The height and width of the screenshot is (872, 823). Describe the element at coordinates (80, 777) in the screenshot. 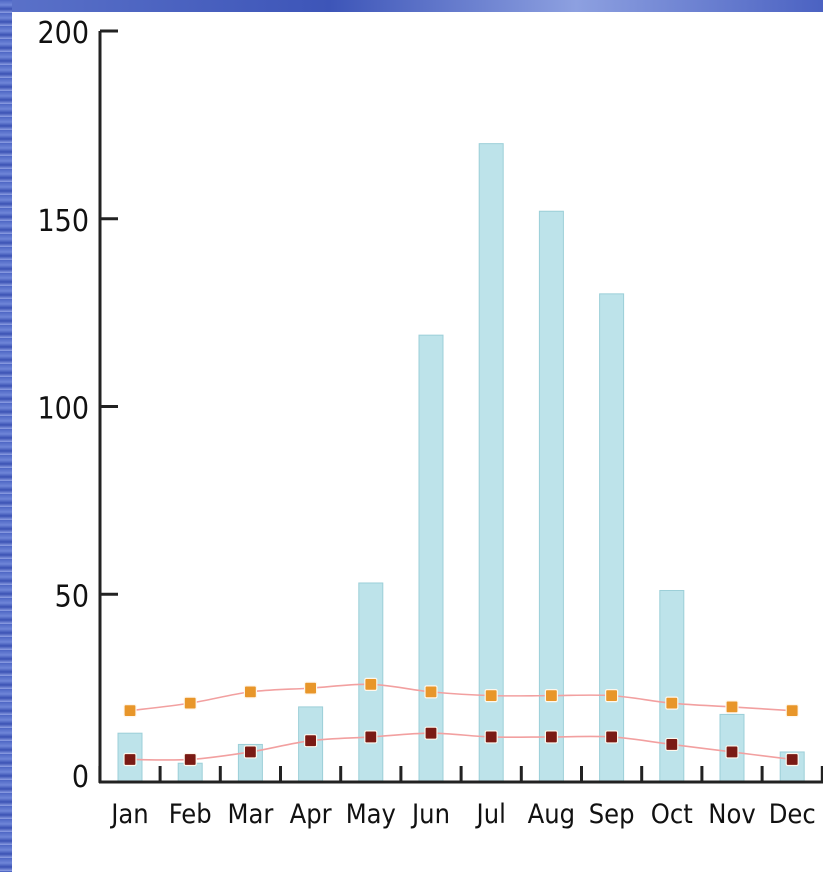

I see `y-tick-label: 0` at that location.